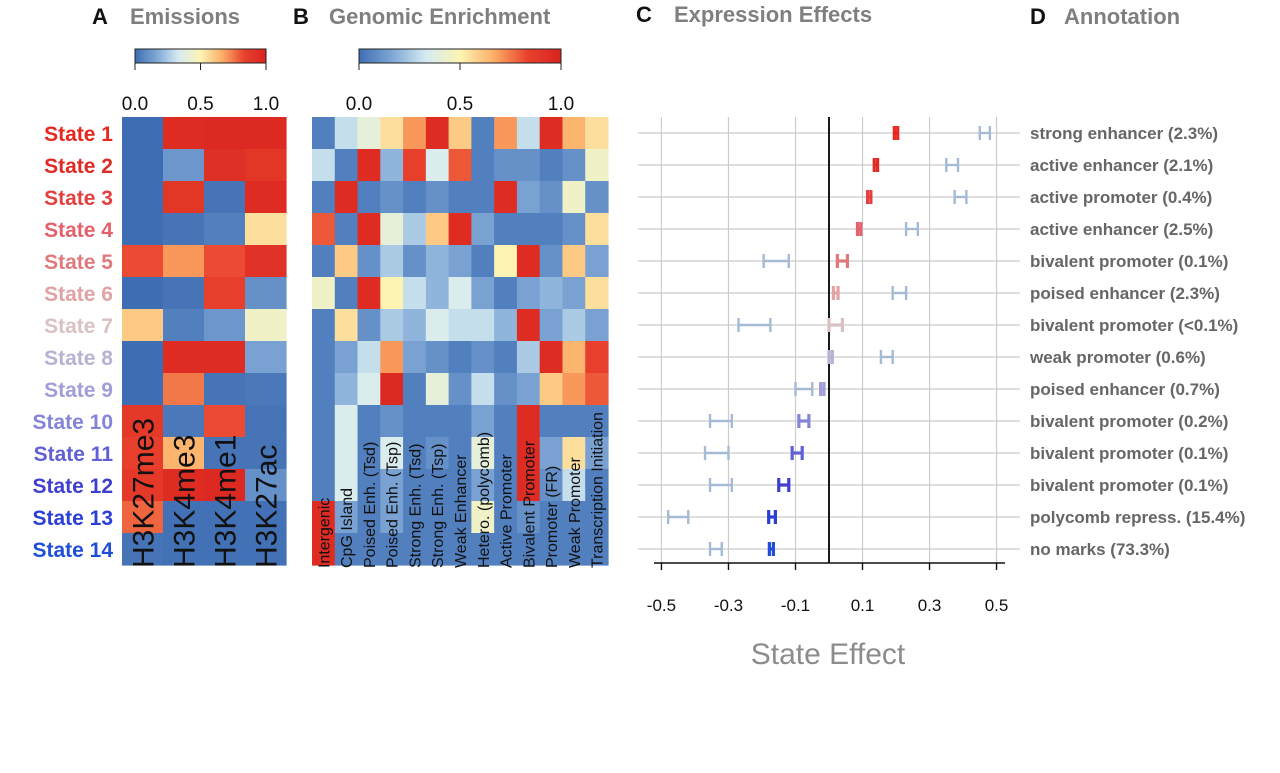 This screenshot has height=773, width=1280. I want to click on annotation-label: poised enhancer (2.3%), so click(1125, 293).